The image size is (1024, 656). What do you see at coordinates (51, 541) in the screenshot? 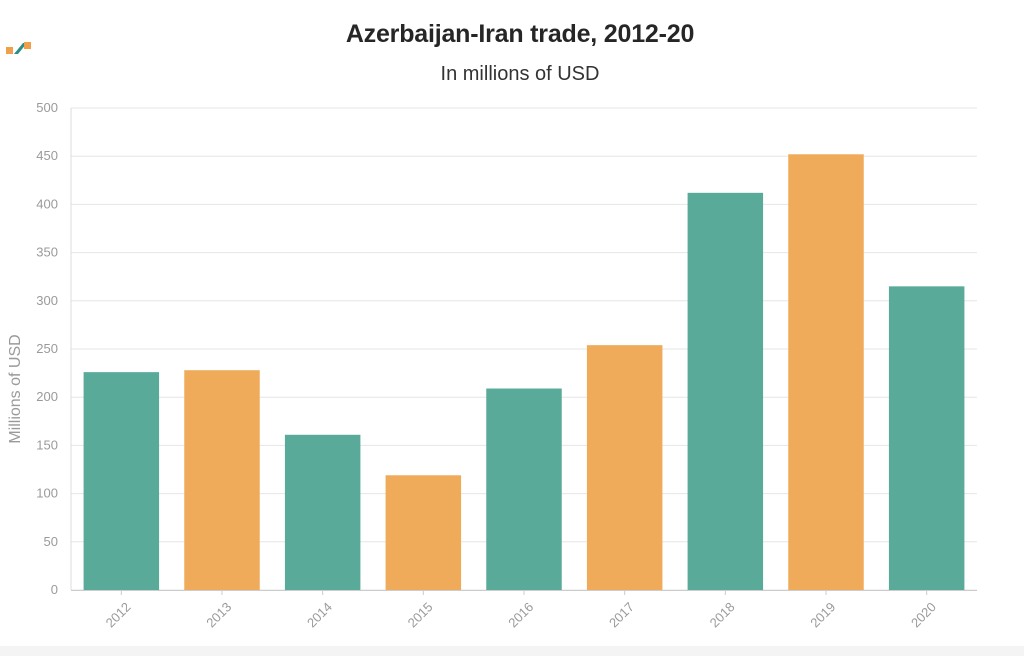
I see `y-tick-label: 50` at bounding box center [51, 541].